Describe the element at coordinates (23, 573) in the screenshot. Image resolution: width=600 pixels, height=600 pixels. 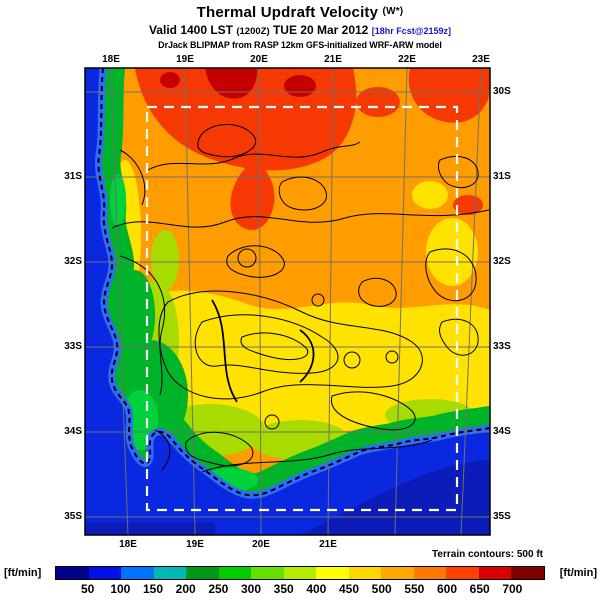
I see `units-label-left: [ft/min]` at that location.